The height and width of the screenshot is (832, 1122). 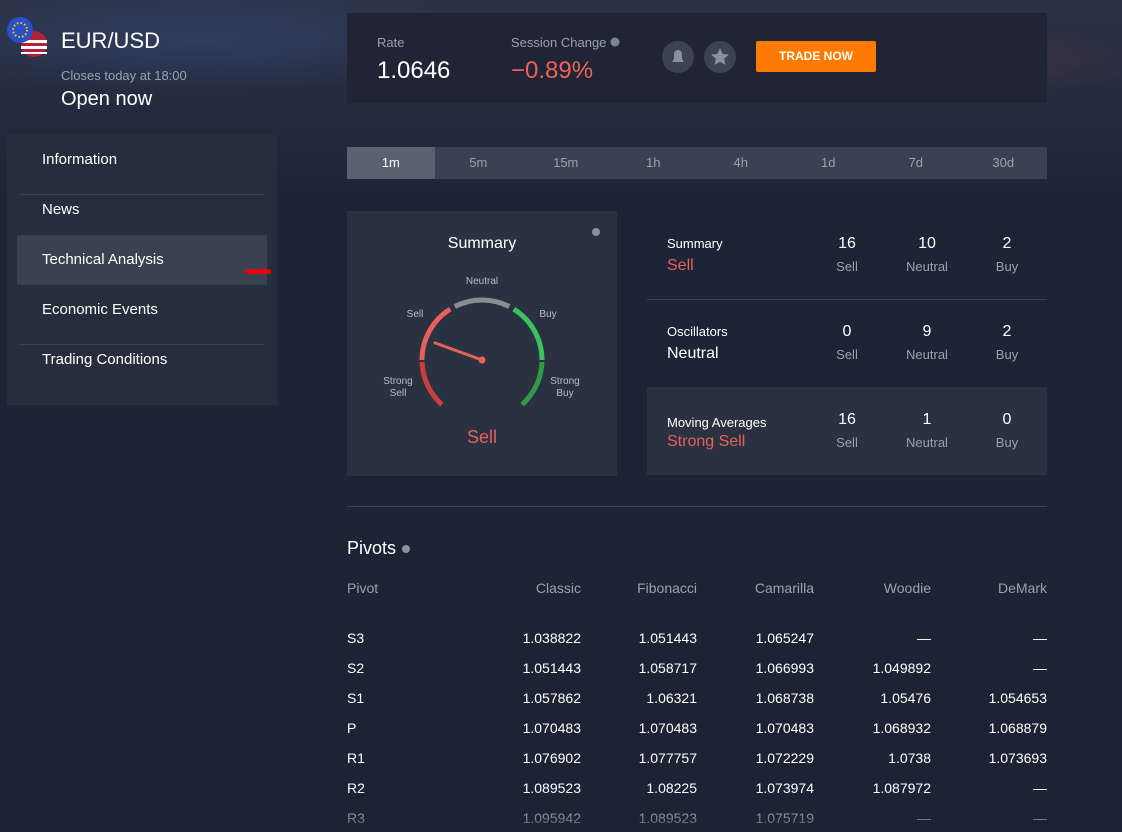 I want to click on gauge: Strong Sell Sell Neutral Buy Strong Buy, so click(x=481, y=341).